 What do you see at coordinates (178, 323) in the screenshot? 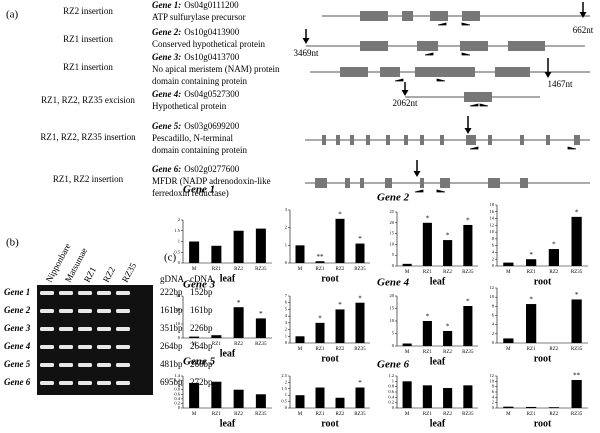
I see `y-tick-label: 10` at bounding box center [178, 323].